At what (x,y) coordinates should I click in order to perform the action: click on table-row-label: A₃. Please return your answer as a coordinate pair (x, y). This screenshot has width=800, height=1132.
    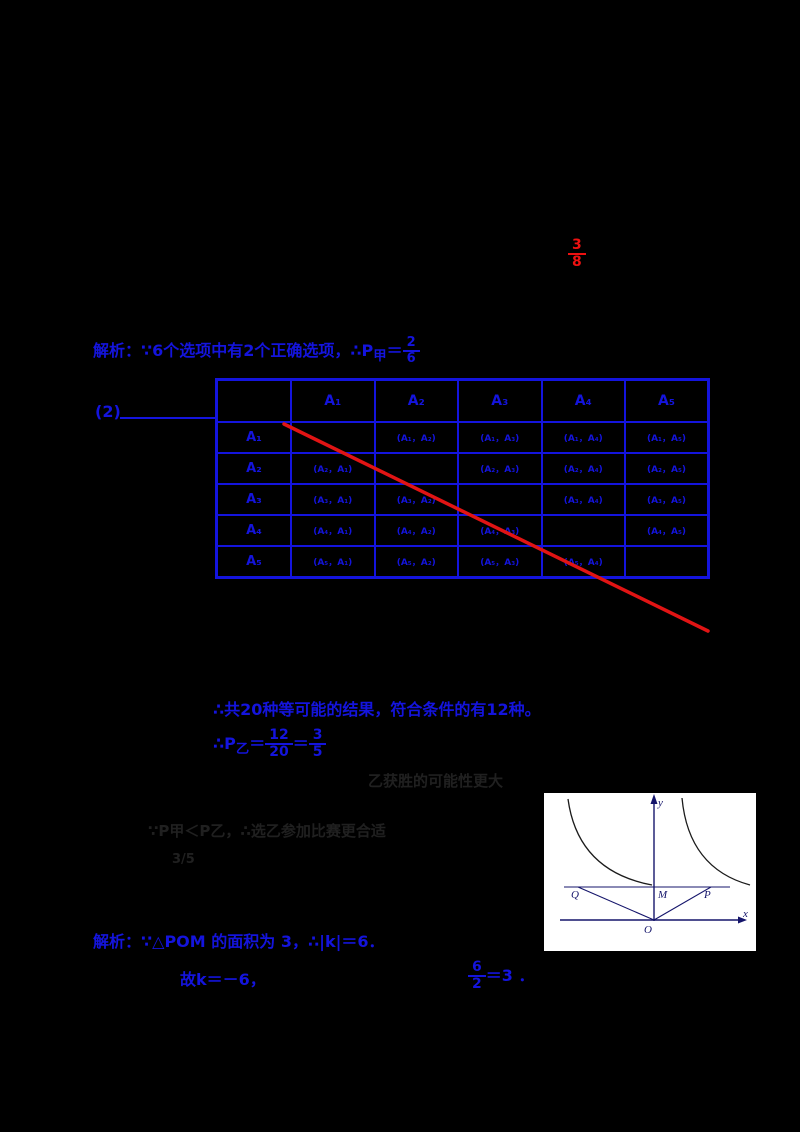
    Looking at the image, I should click on (253, 499).